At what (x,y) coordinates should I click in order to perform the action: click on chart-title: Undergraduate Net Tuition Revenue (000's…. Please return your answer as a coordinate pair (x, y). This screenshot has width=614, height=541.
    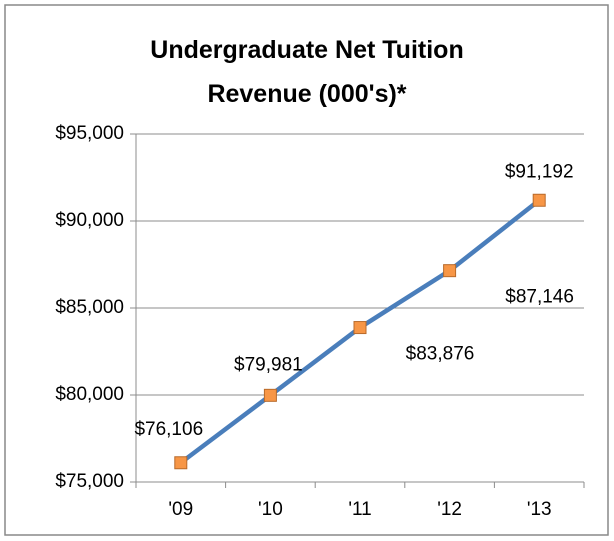
    Looking at the image, I should click on (307, 72).